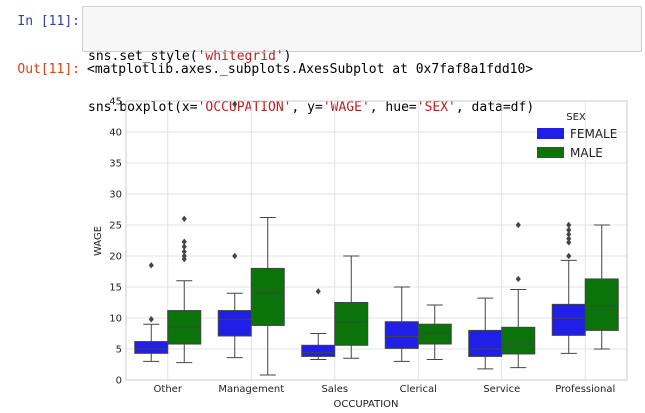 The height and width of the screenshot is (413, 645). Describe the element at coordinates (576, 117) in the screenshot. I see `legend-title: SEX` at that location.